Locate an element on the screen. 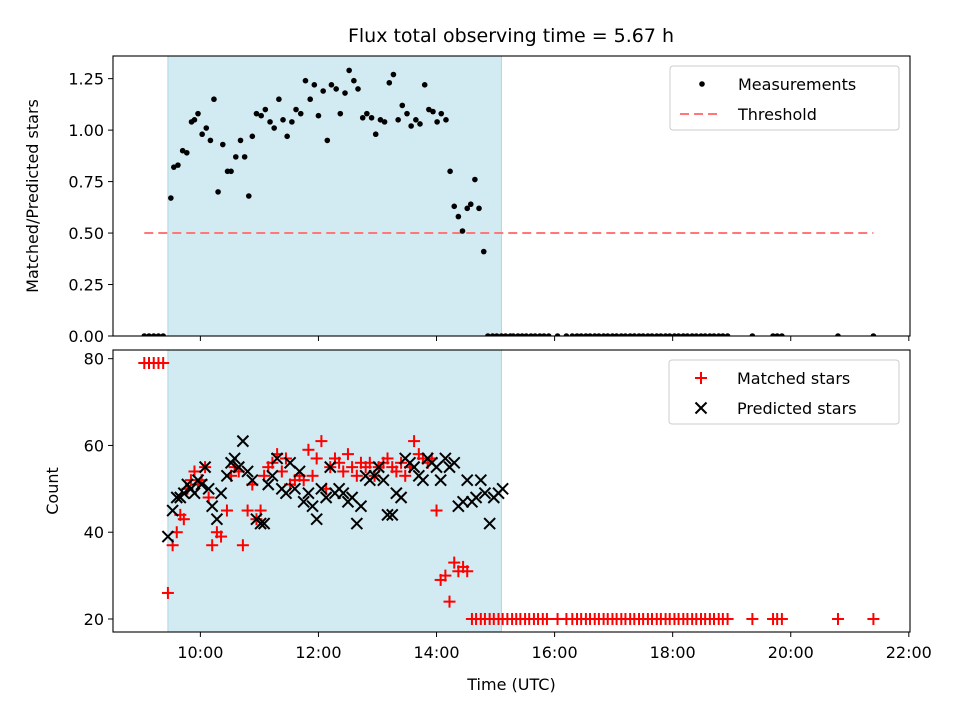 This screenshot has width=960, height=720. legend-marker-predicted is located at coordinates (701, 408).